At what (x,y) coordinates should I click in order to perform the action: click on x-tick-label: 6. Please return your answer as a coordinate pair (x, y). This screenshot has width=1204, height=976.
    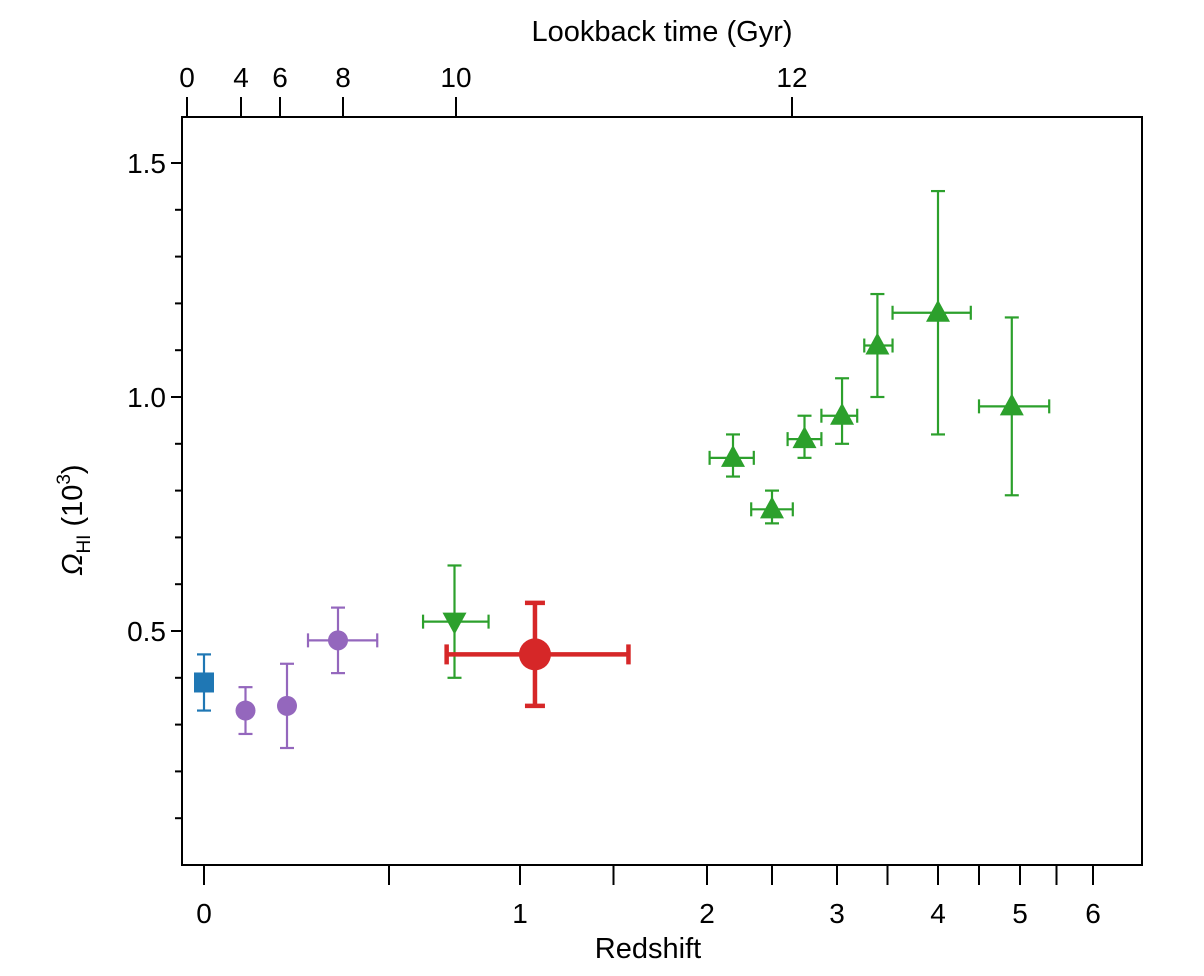
    Looking at the image, I should click on (1093, 913).